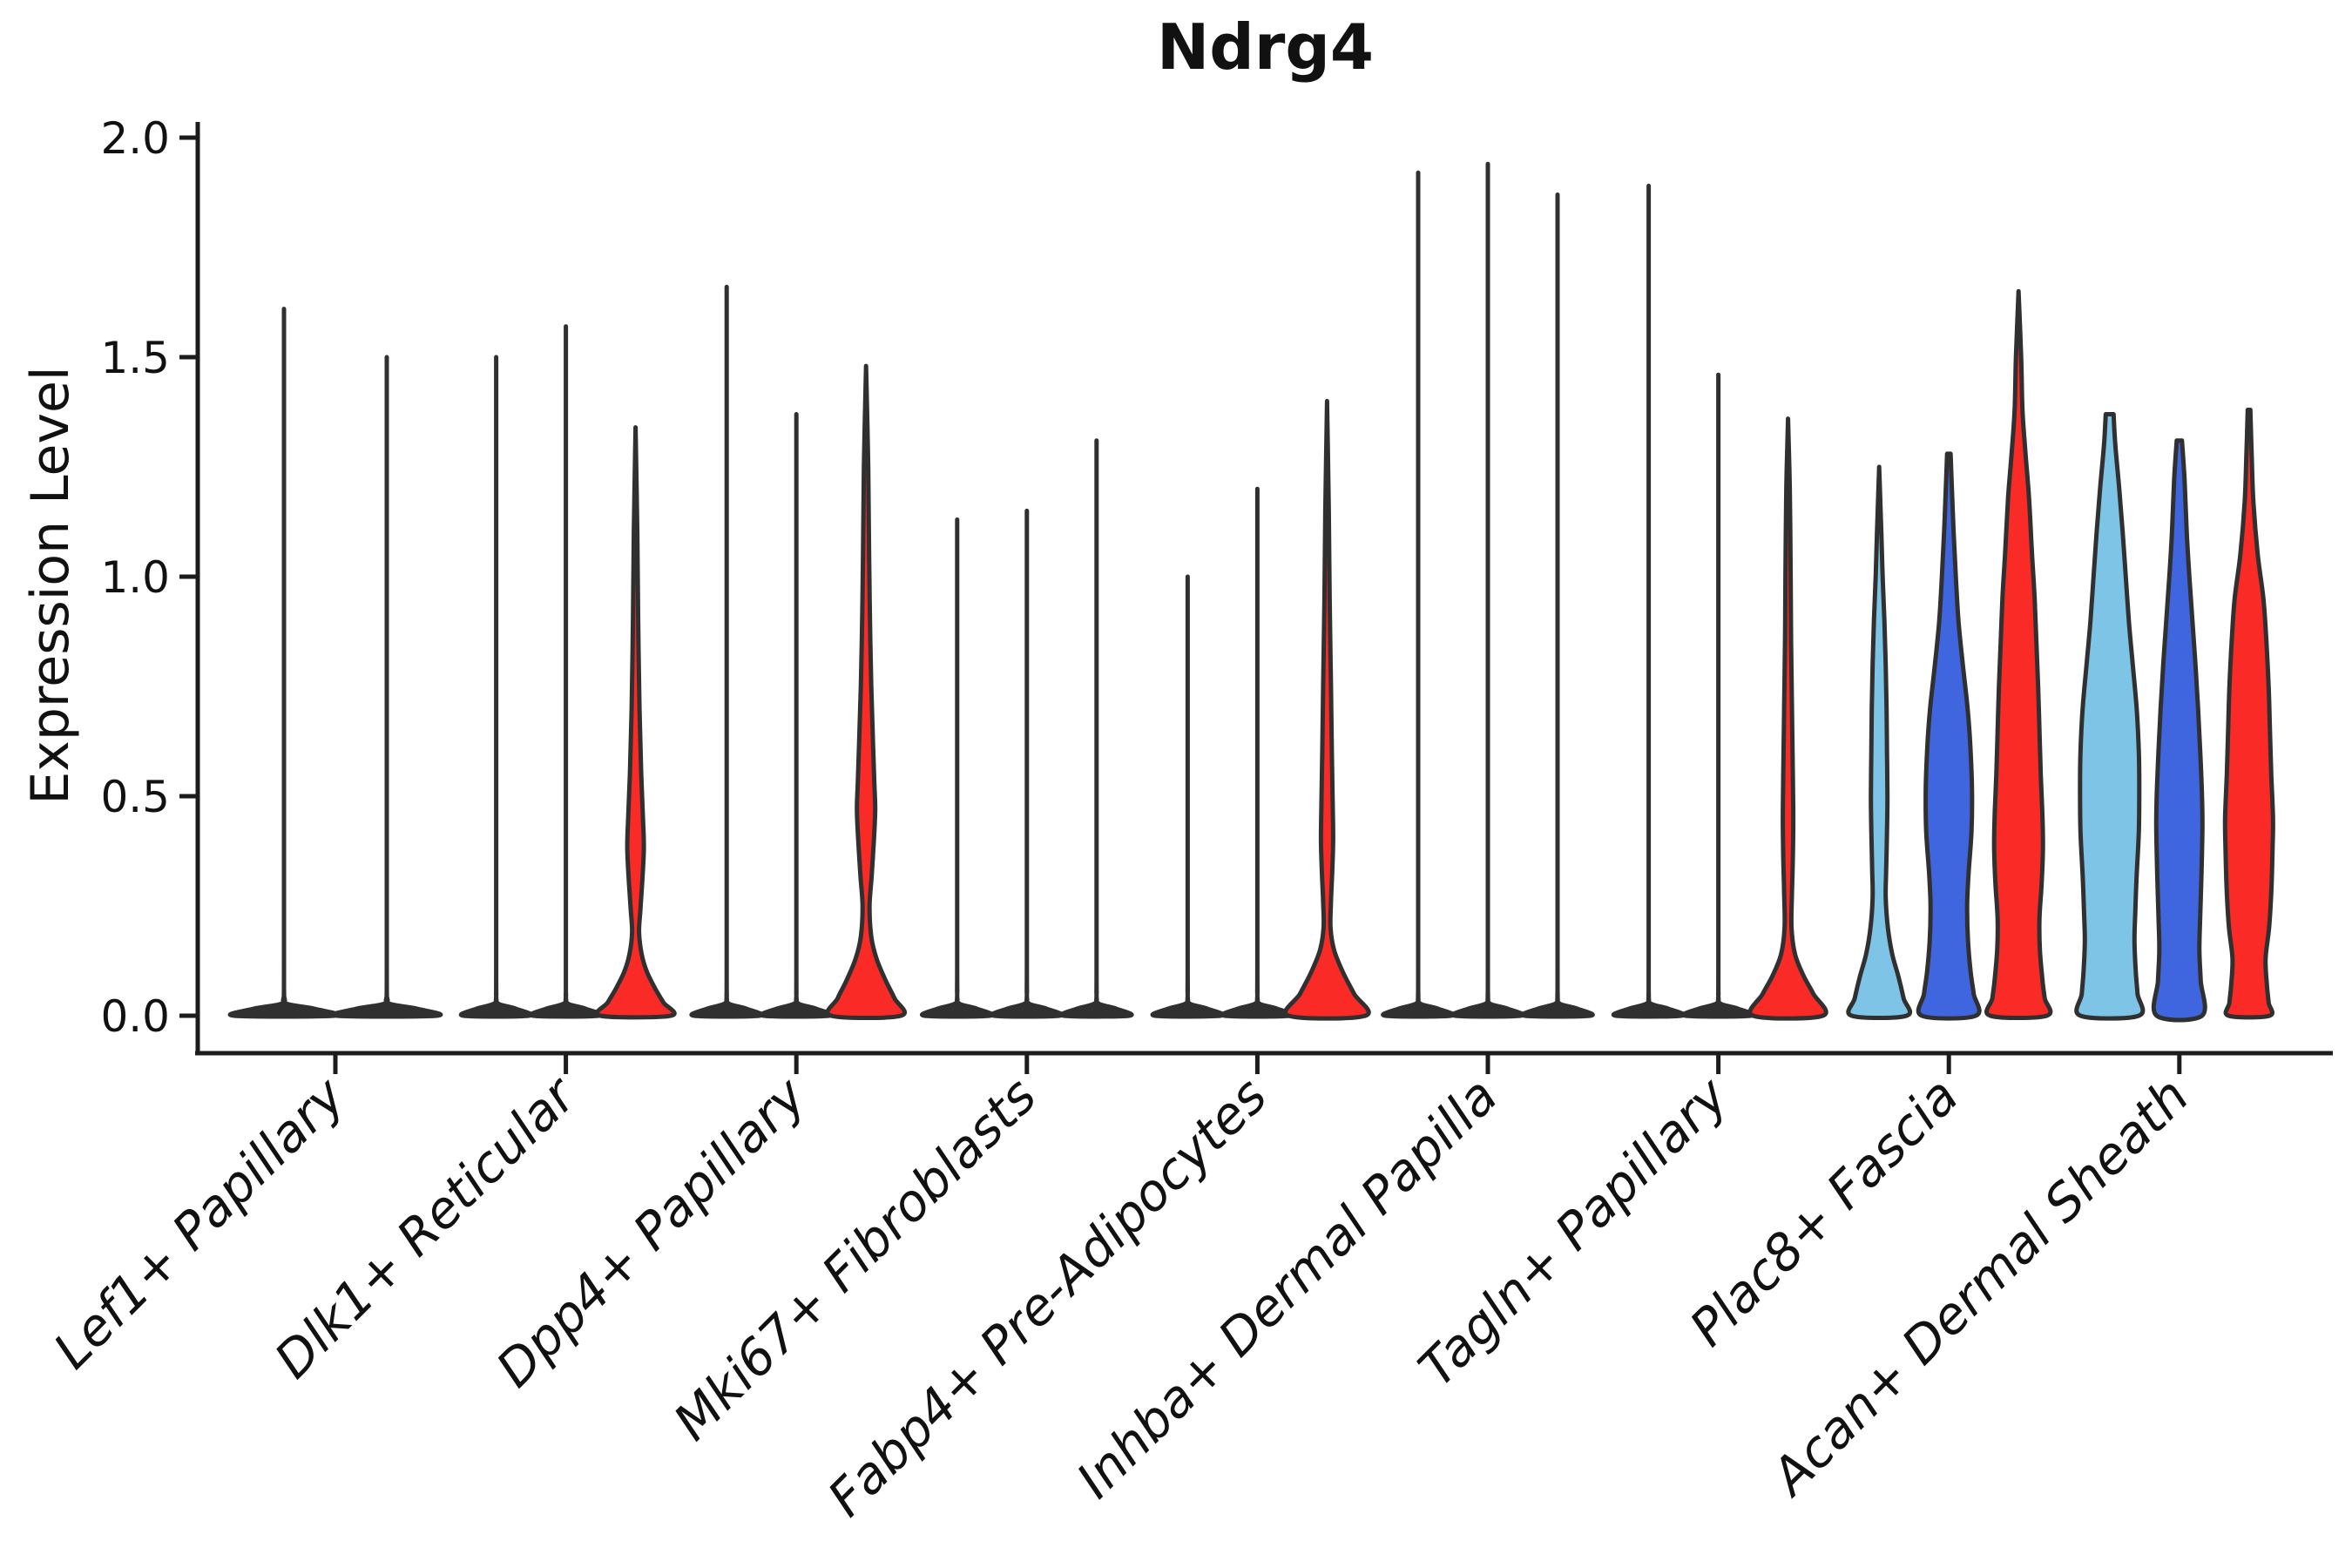 The height and width of the screenshot is (1568, 2352). I want to click on violin-lef1-papillary-blue, so click(386, 687).